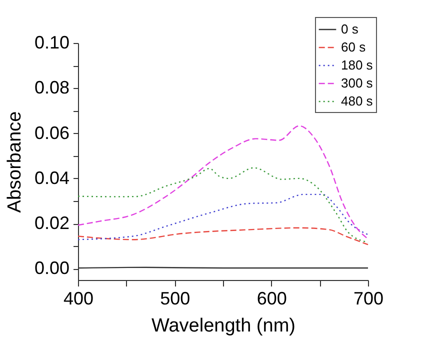 The height and width of the screenshot is (338, 430). What do you see at coordinates (52, 223) in the screenshot?
I see `y-tick-label: 0.02` at bounding box center [52, 223].